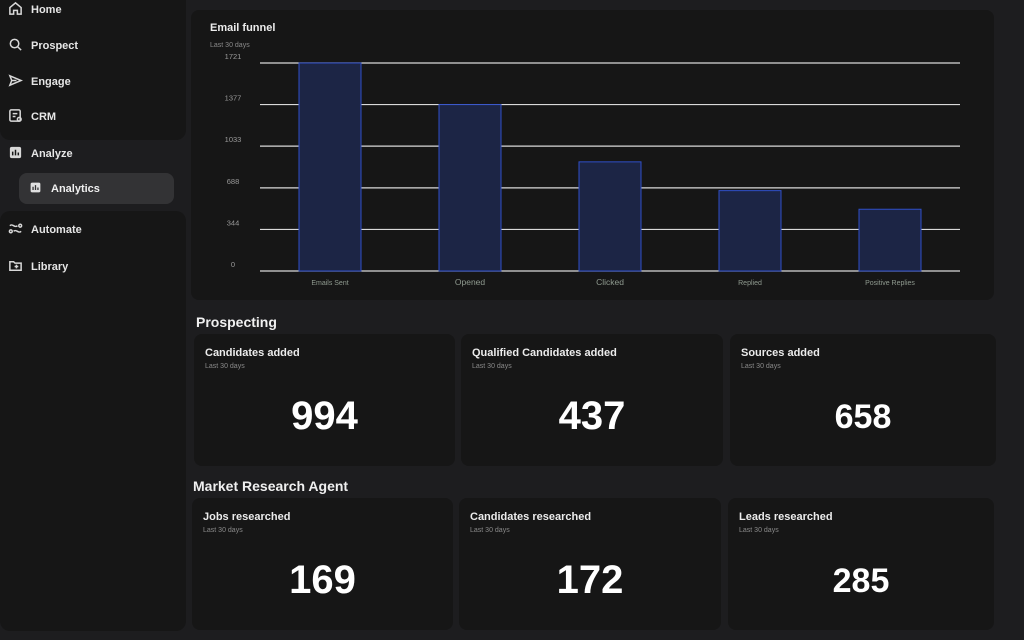  Describe the element at coordinates (233, 98) in the screenshot. I see `y-tick-label: 1377` at that location.